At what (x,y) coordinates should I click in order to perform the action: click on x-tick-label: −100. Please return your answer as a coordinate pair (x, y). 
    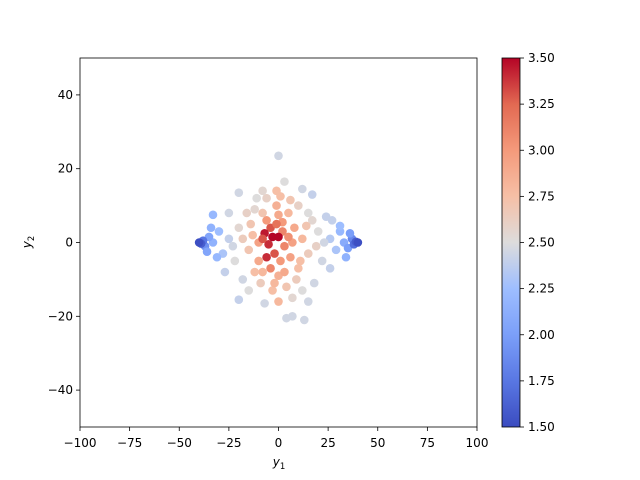
    Looking at the image, I should click on (80, 443).